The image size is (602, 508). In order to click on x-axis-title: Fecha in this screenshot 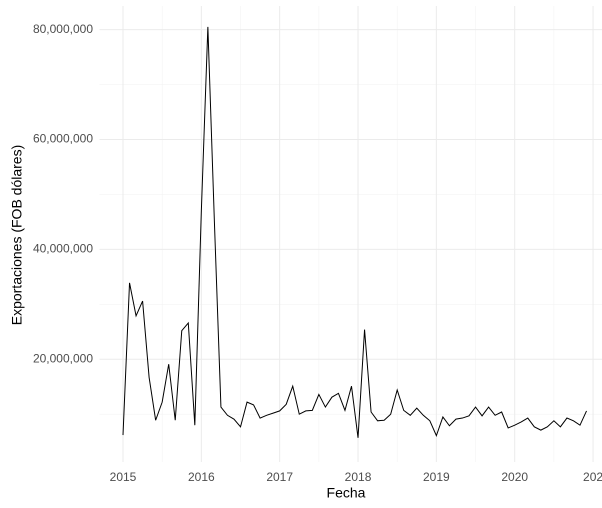, I will do `click(346, 493)`.